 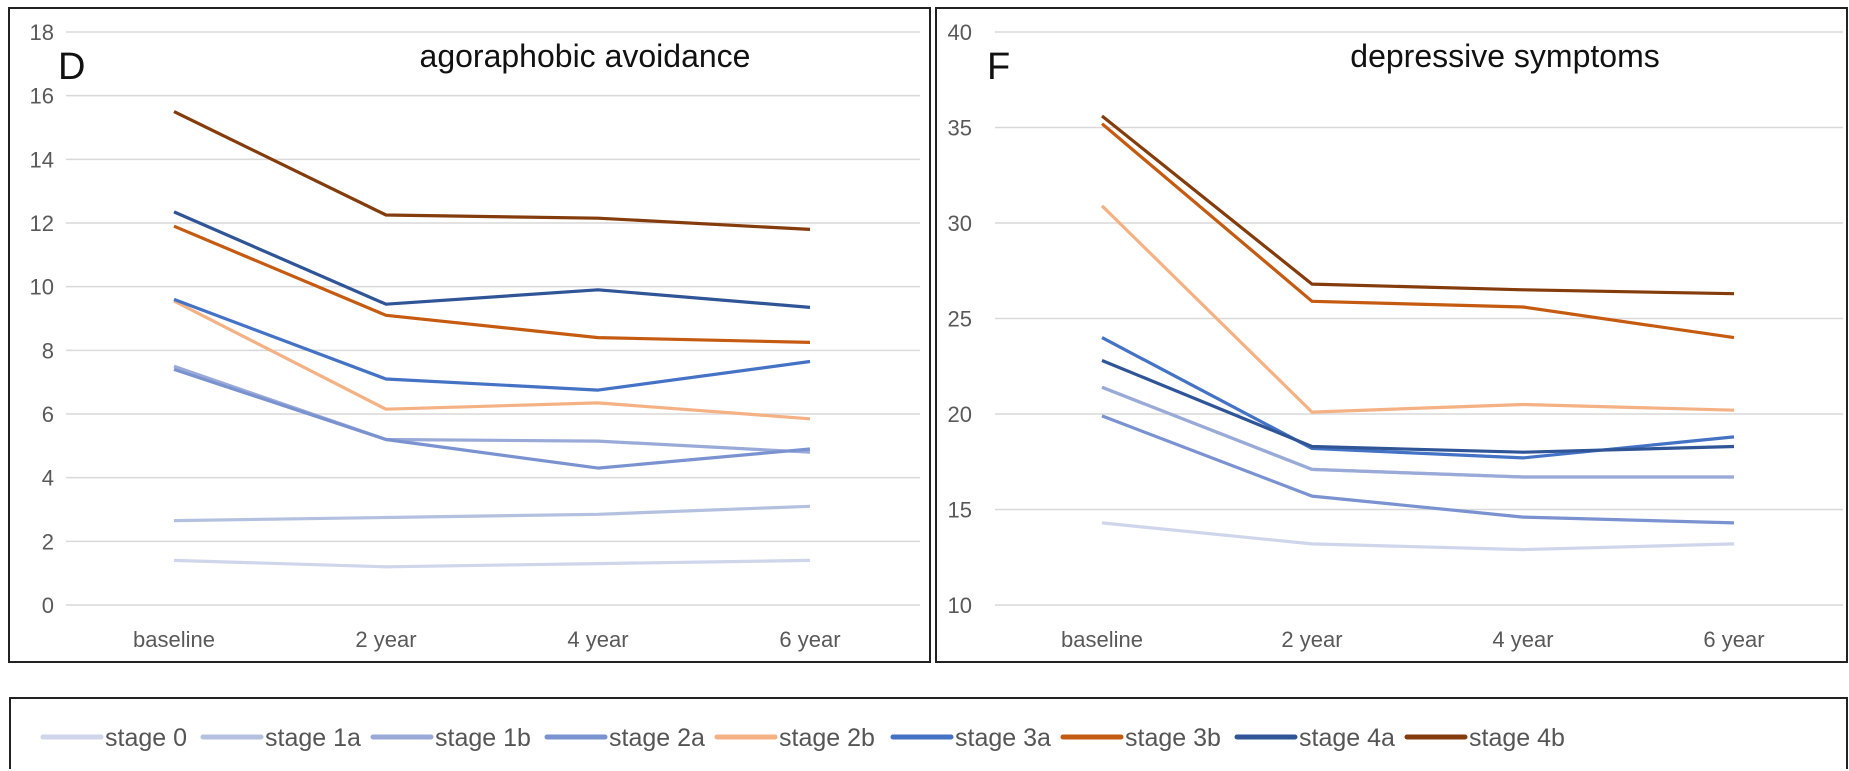 I want to click on depressive-y-tick-label: 30, so click(x=960, y=223).